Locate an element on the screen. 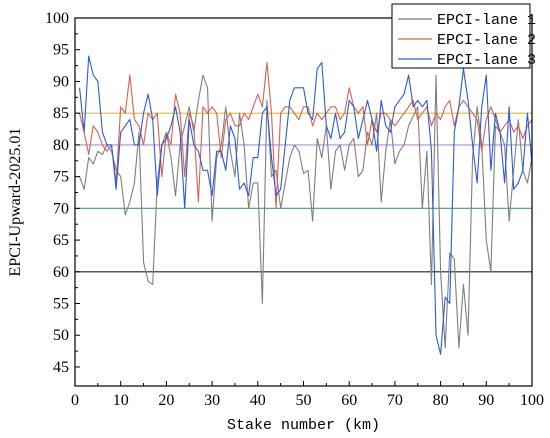 The height and width of the screenshot is (438, 550). y-tick-label: 90 is located at coordinates (61, 81).